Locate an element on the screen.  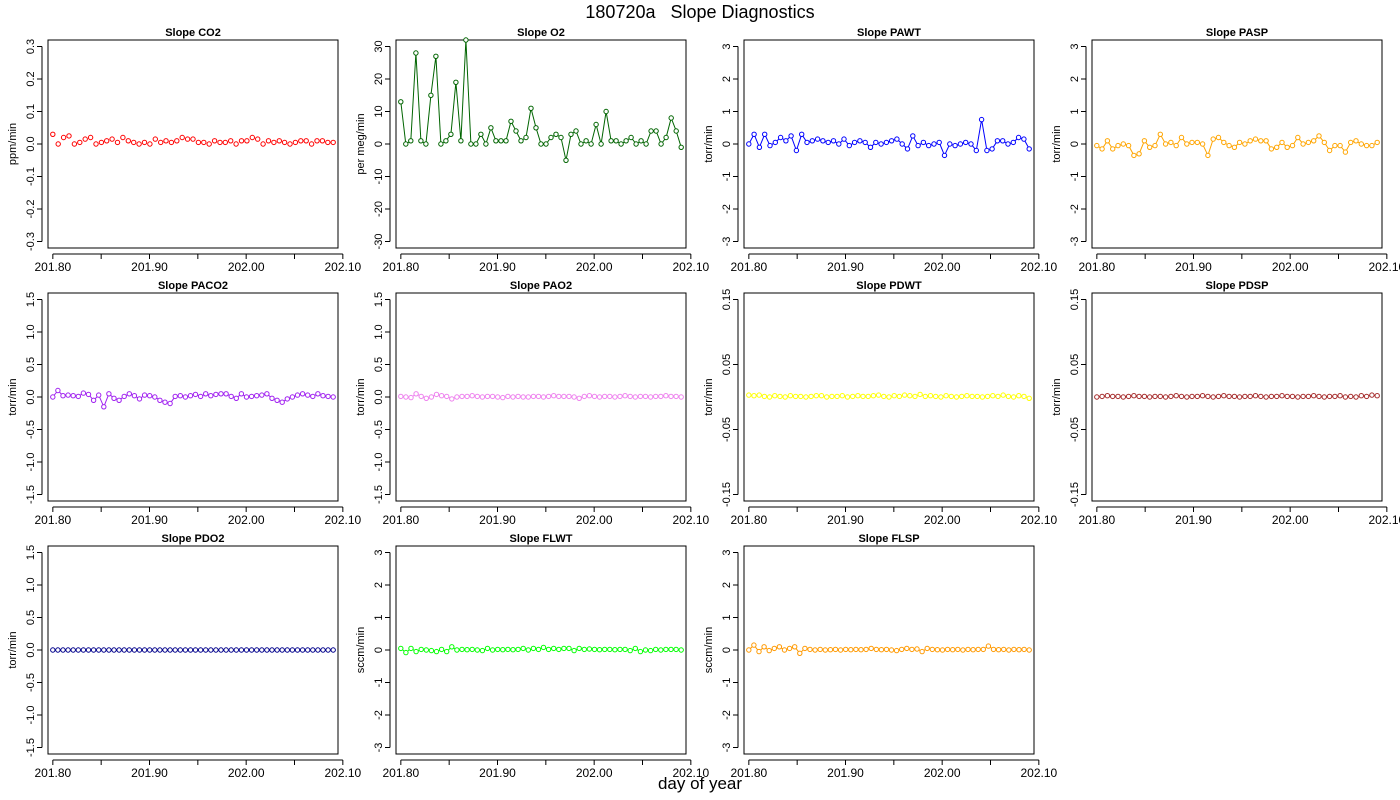
y-tick-label: -2 is located at coordinates (379, 715).